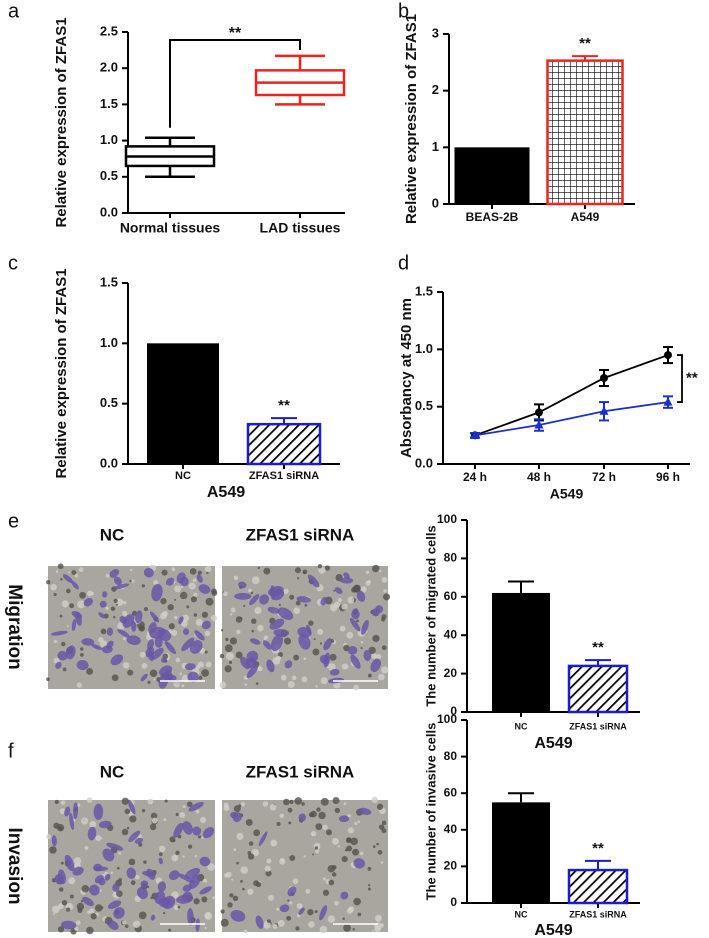 Image resolution: width=709 pixels, height=938 pixels. I want to click on micrograph, so click(304, 865).